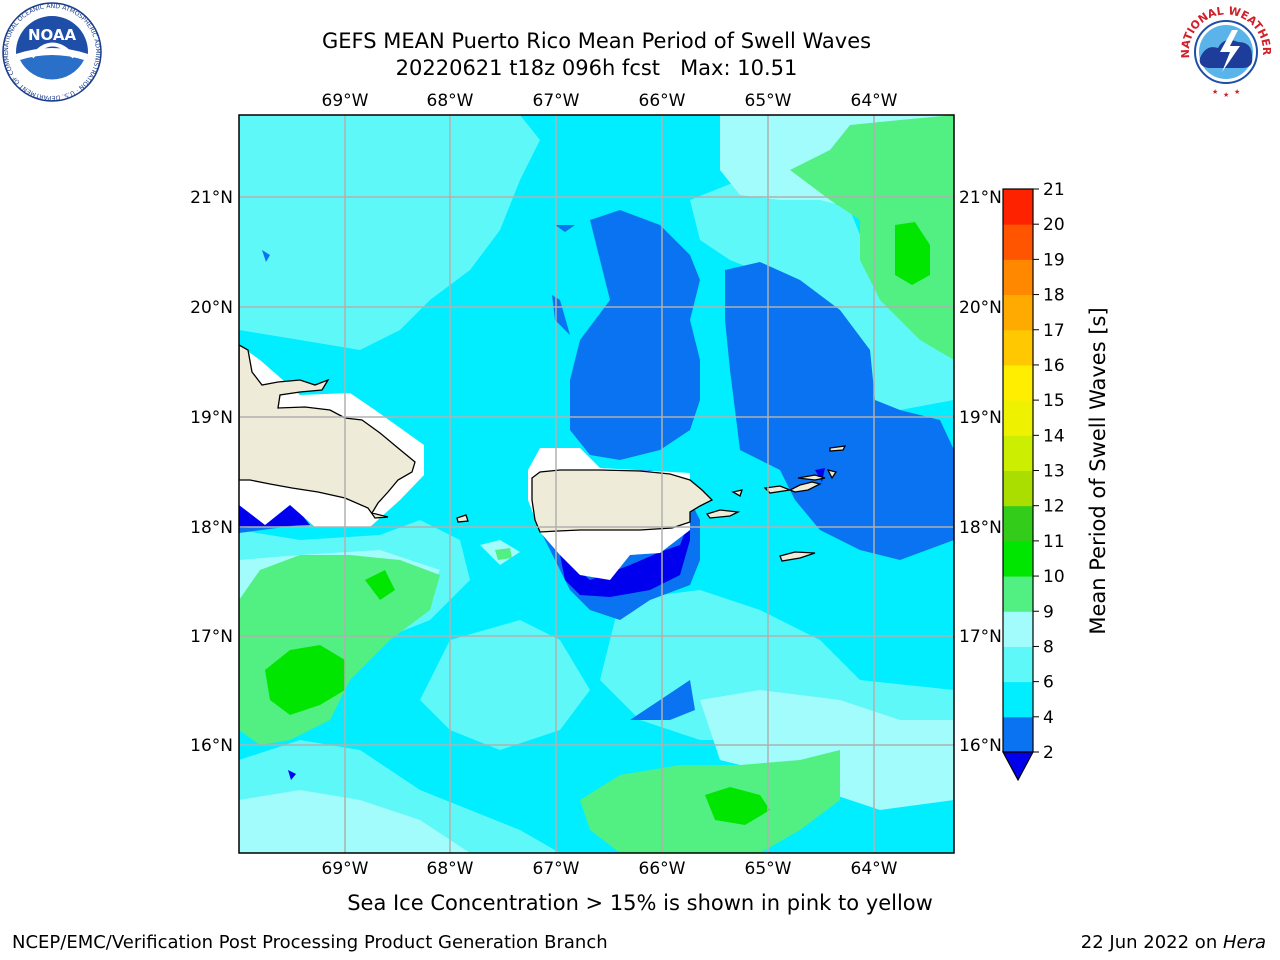 This screenshot has width=1280, height=960. Describe the element at coordinates (1224, 51) in the screenshot. I see `nws-logo: NATIONAL WEATHER SERVICE ★ ★ ★` at that location.